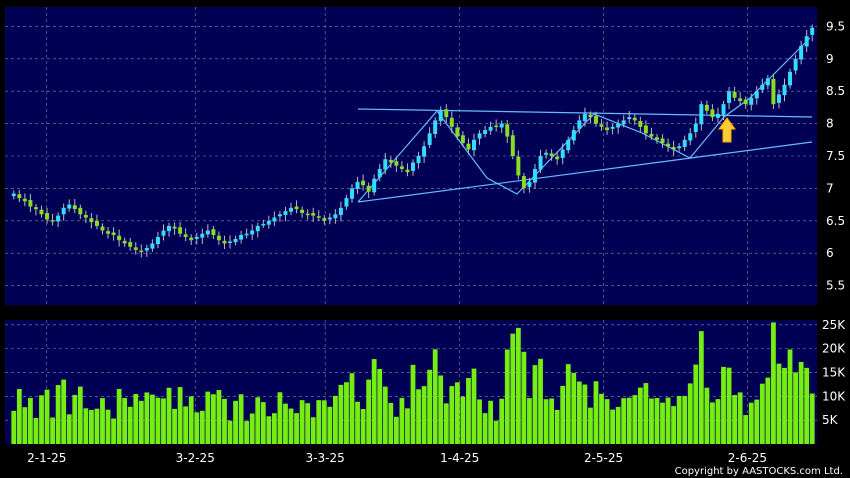  Describe the element at coordinates (830, 420) in the screenshot. I see `volume-tick-label: 5K` at that location.